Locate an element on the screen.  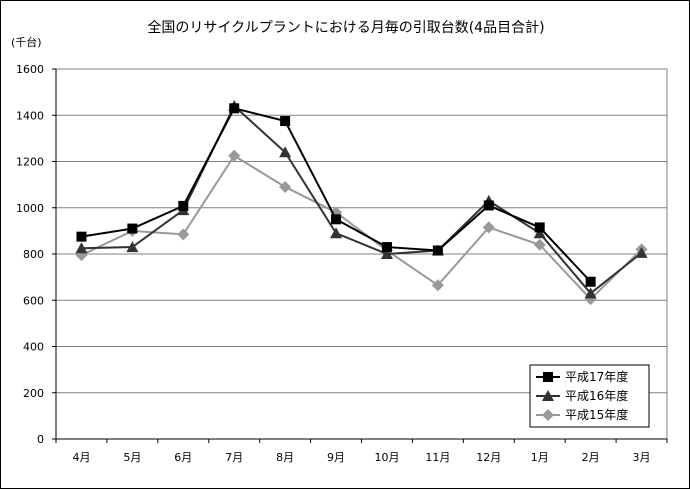
x-tick-label: 4月 is located at coordinates (81, 457).